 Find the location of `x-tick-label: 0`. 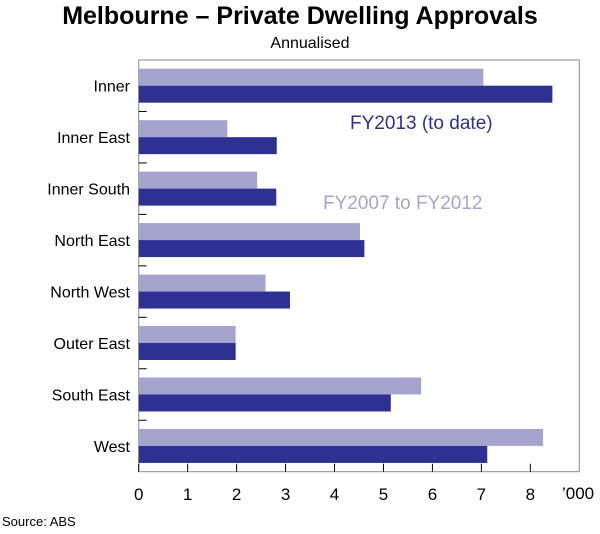

x-tick-label: 0 is located at coordinates (138, 494).